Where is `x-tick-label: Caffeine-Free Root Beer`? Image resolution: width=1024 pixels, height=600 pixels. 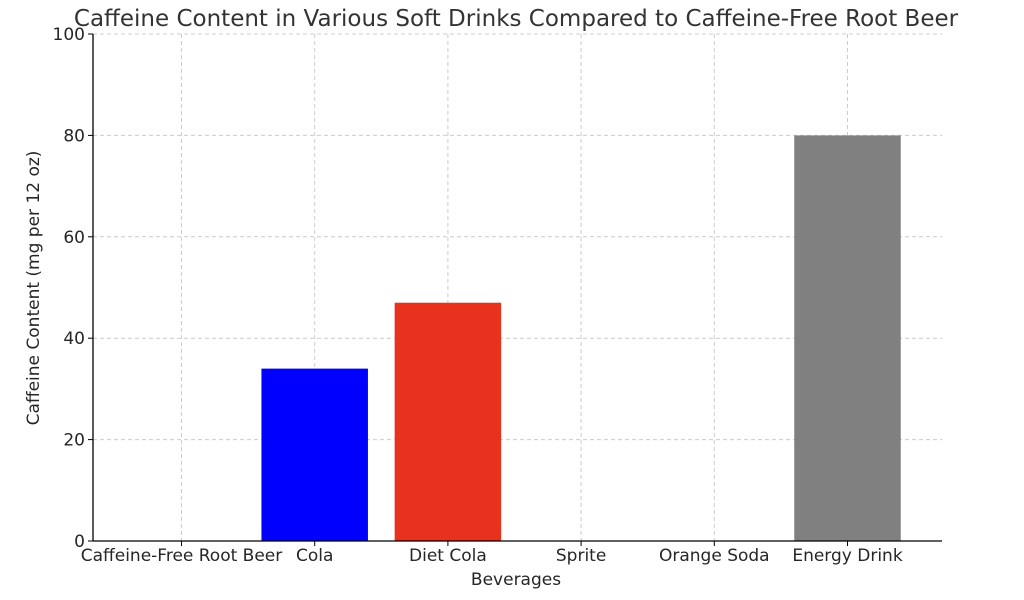
x-tick-label: Caffeine-Free Root Beer is located at coordinates (182, 556).